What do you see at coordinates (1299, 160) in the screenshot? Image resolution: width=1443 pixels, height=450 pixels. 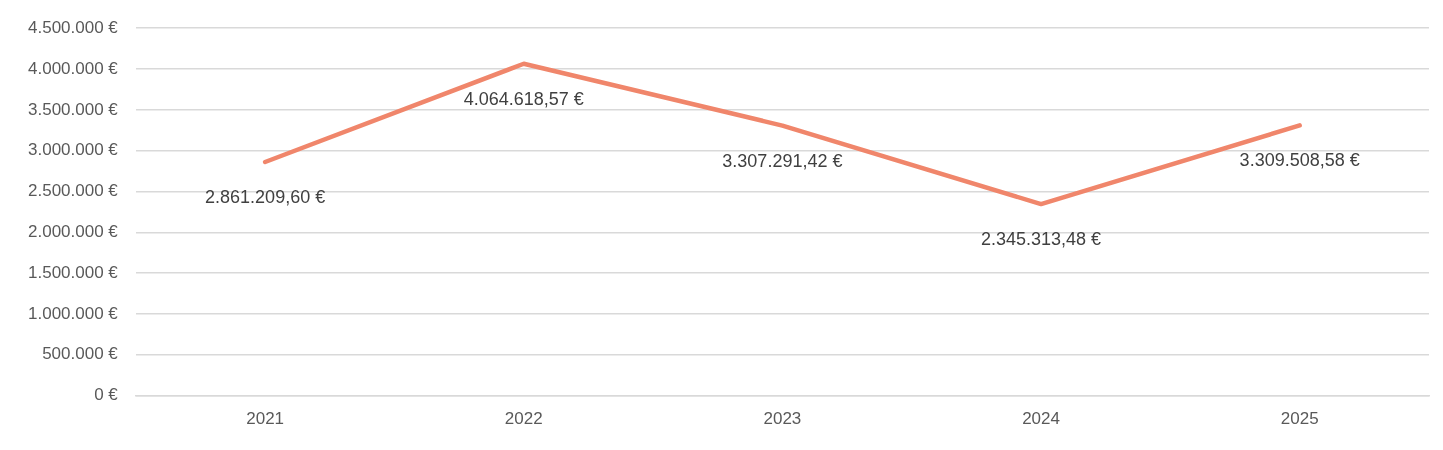 I see `data-label: 3.309.508,58 €` at bounding box center [1299, 160].